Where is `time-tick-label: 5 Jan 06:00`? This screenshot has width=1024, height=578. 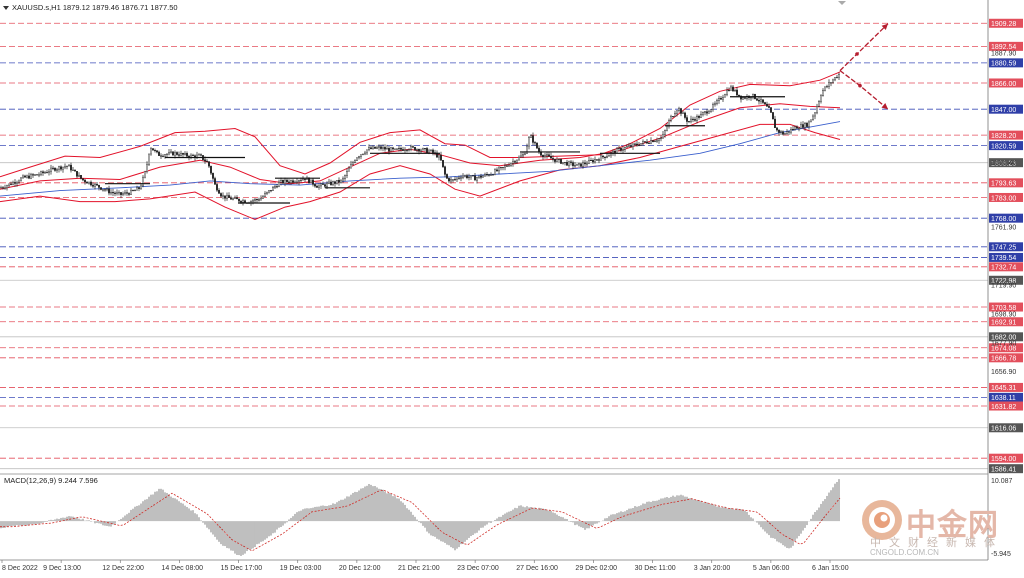 time-tick-label: 5 Jan 06:00 is located at coordinates (771, 568).